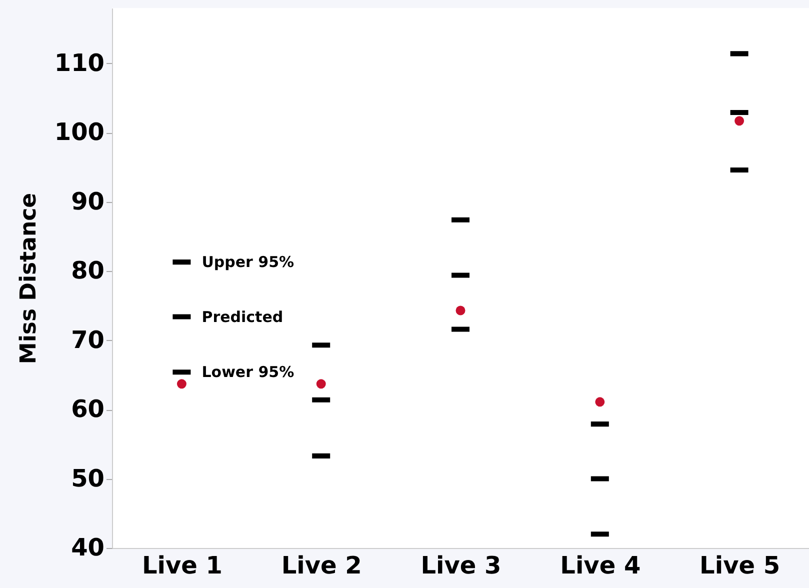 The height and width of the screenshot is (588, 809). Describe the element at coordinates (87, 409) in the screenshot. I see `y-tick-label: 60` at that location.